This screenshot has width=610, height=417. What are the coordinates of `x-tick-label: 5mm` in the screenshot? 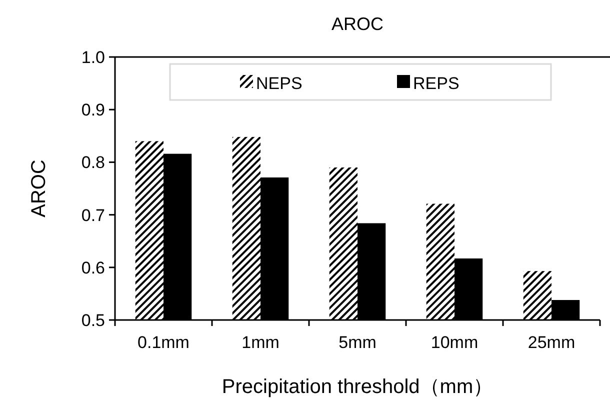 It's located at (357, 342).